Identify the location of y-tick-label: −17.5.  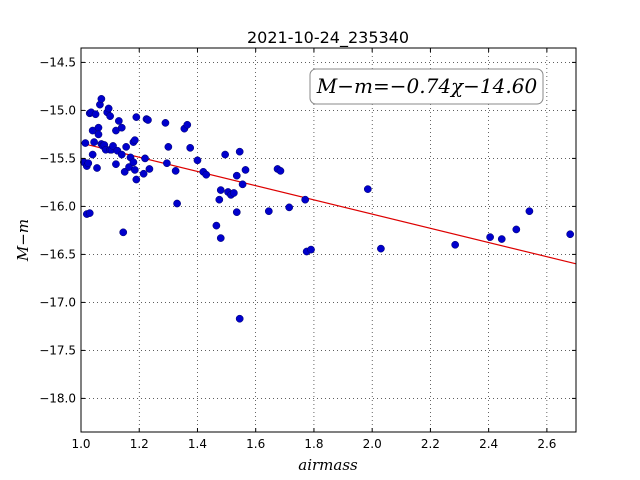
(57, 350).